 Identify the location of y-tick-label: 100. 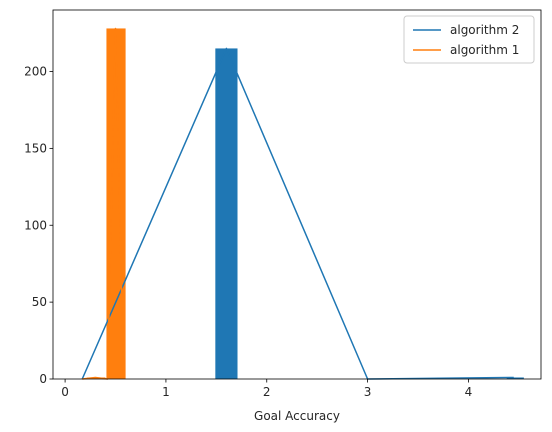
(35, 225).